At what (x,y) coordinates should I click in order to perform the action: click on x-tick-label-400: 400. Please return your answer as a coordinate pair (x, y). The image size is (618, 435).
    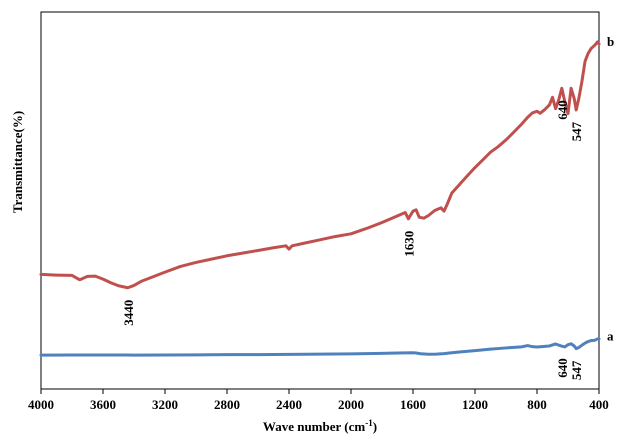
    Looking at the image, I should click on (599, 404).